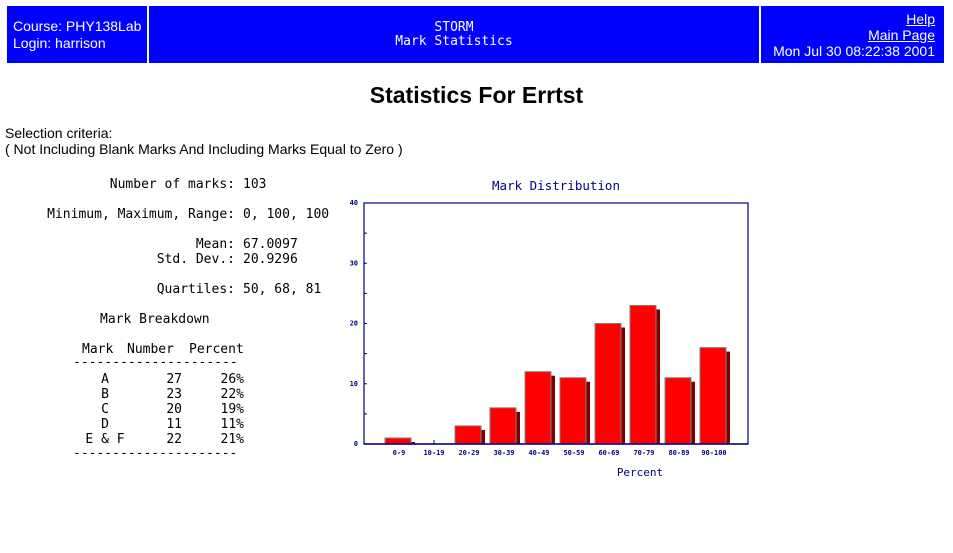 The image size is (953, 553). What do you see at coordinates (105, 394) in the screenshot?
I see `row-mark: B` at bounding box center [105, 394].